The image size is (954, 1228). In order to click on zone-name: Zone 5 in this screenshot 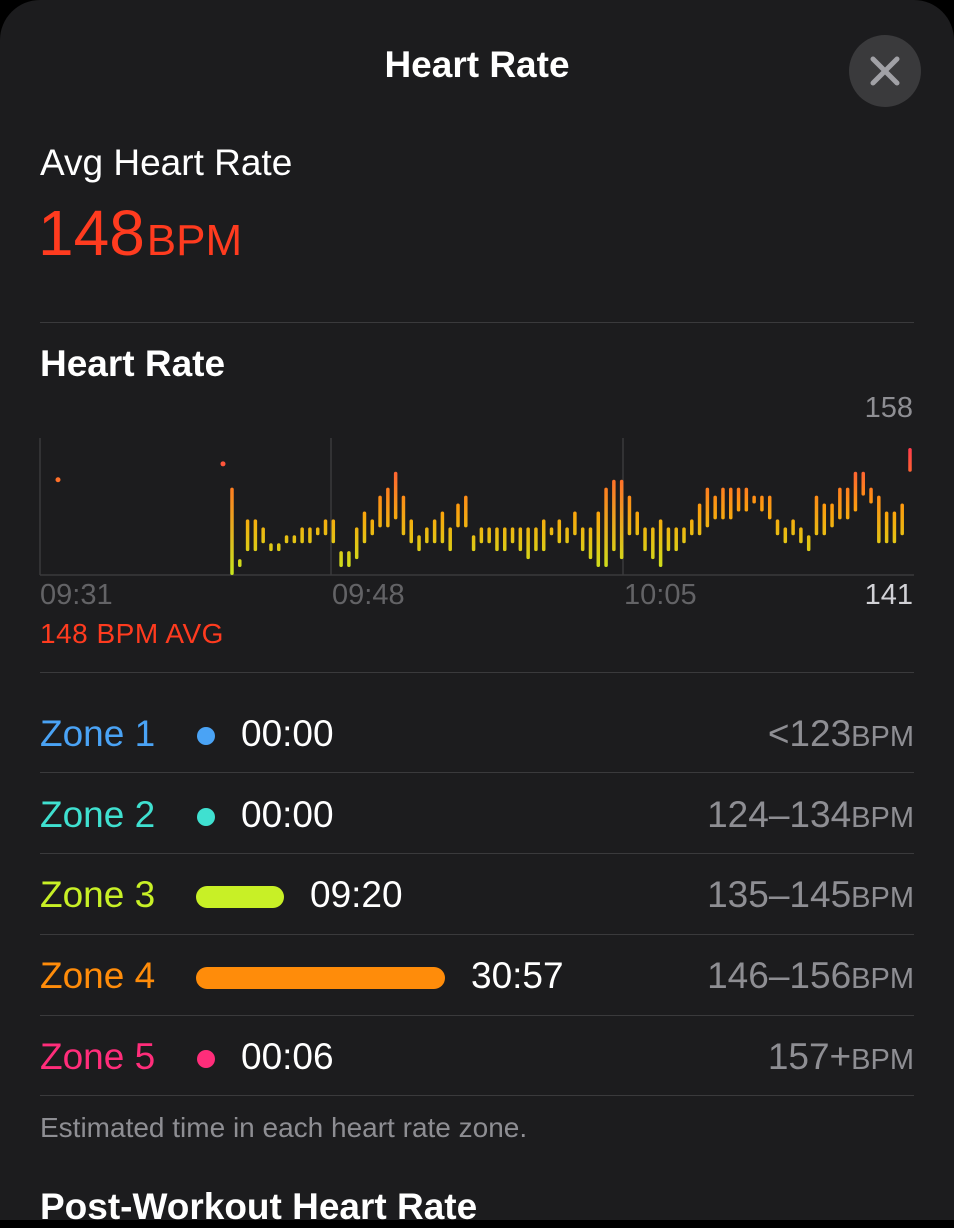, I will do `click(98, 1056)`.